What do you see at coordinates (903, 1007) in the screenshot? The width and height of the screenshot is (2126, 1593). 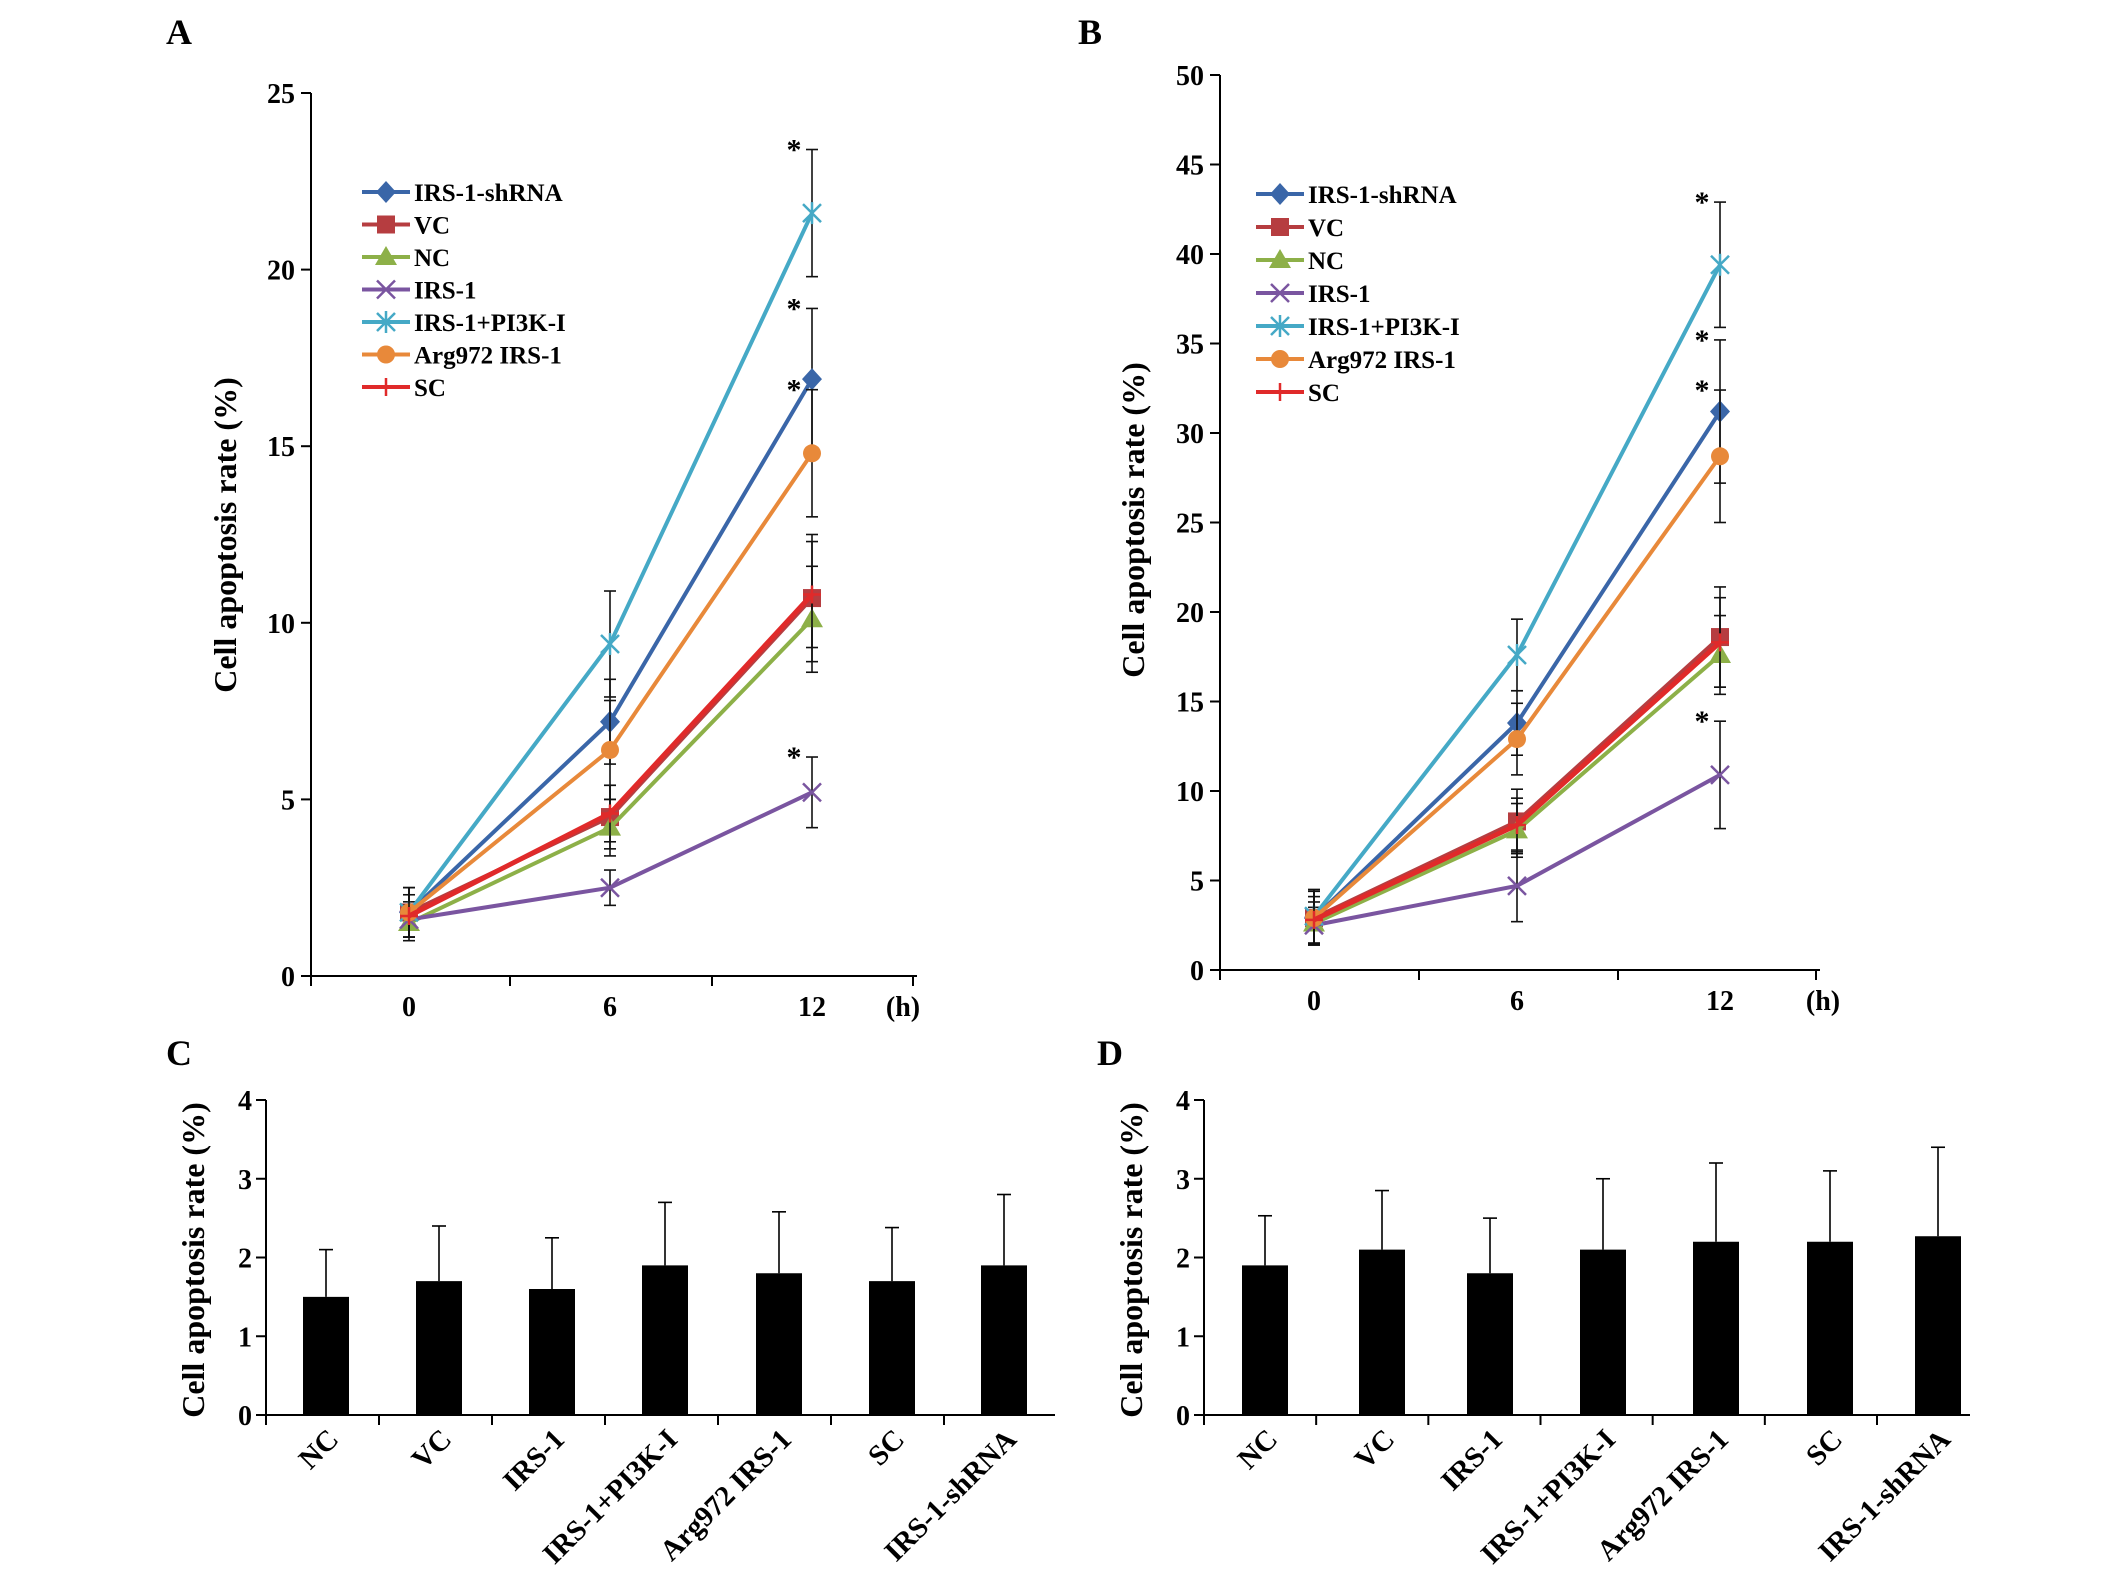 I see `x-axis-title: (h)` at bounding box center [903, 1007].